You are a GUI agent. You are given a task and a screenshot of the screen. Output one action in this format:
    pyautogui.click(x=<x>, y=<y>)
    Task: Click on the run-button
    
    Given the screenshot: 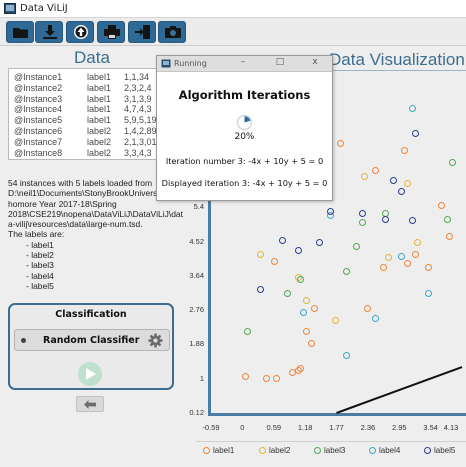 What is the action you would take?
    pyautogui.click(x=90, y=374)
    